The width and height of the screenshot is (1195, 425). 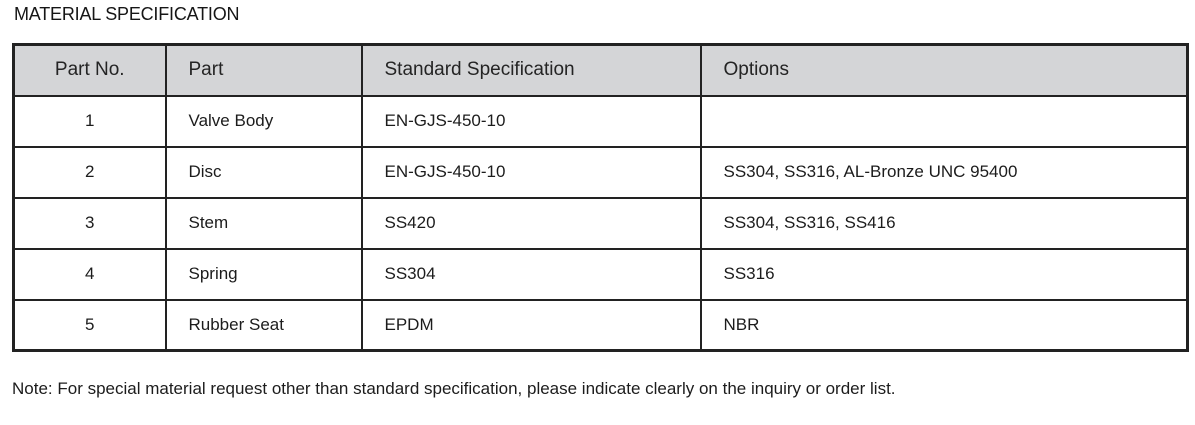 I want to click on cell-standard: SS304, so click(x=531, y=274).